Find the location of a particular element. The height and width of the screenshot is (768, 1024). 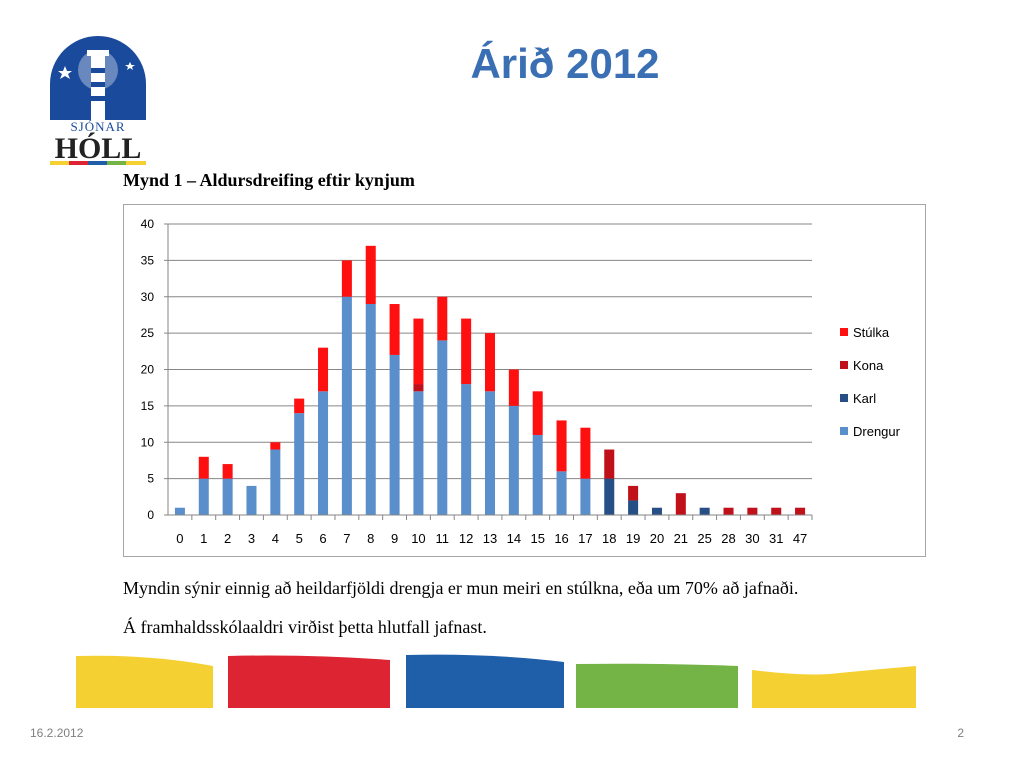

y-tick-label: 15 is located at coordinates (148, 406).